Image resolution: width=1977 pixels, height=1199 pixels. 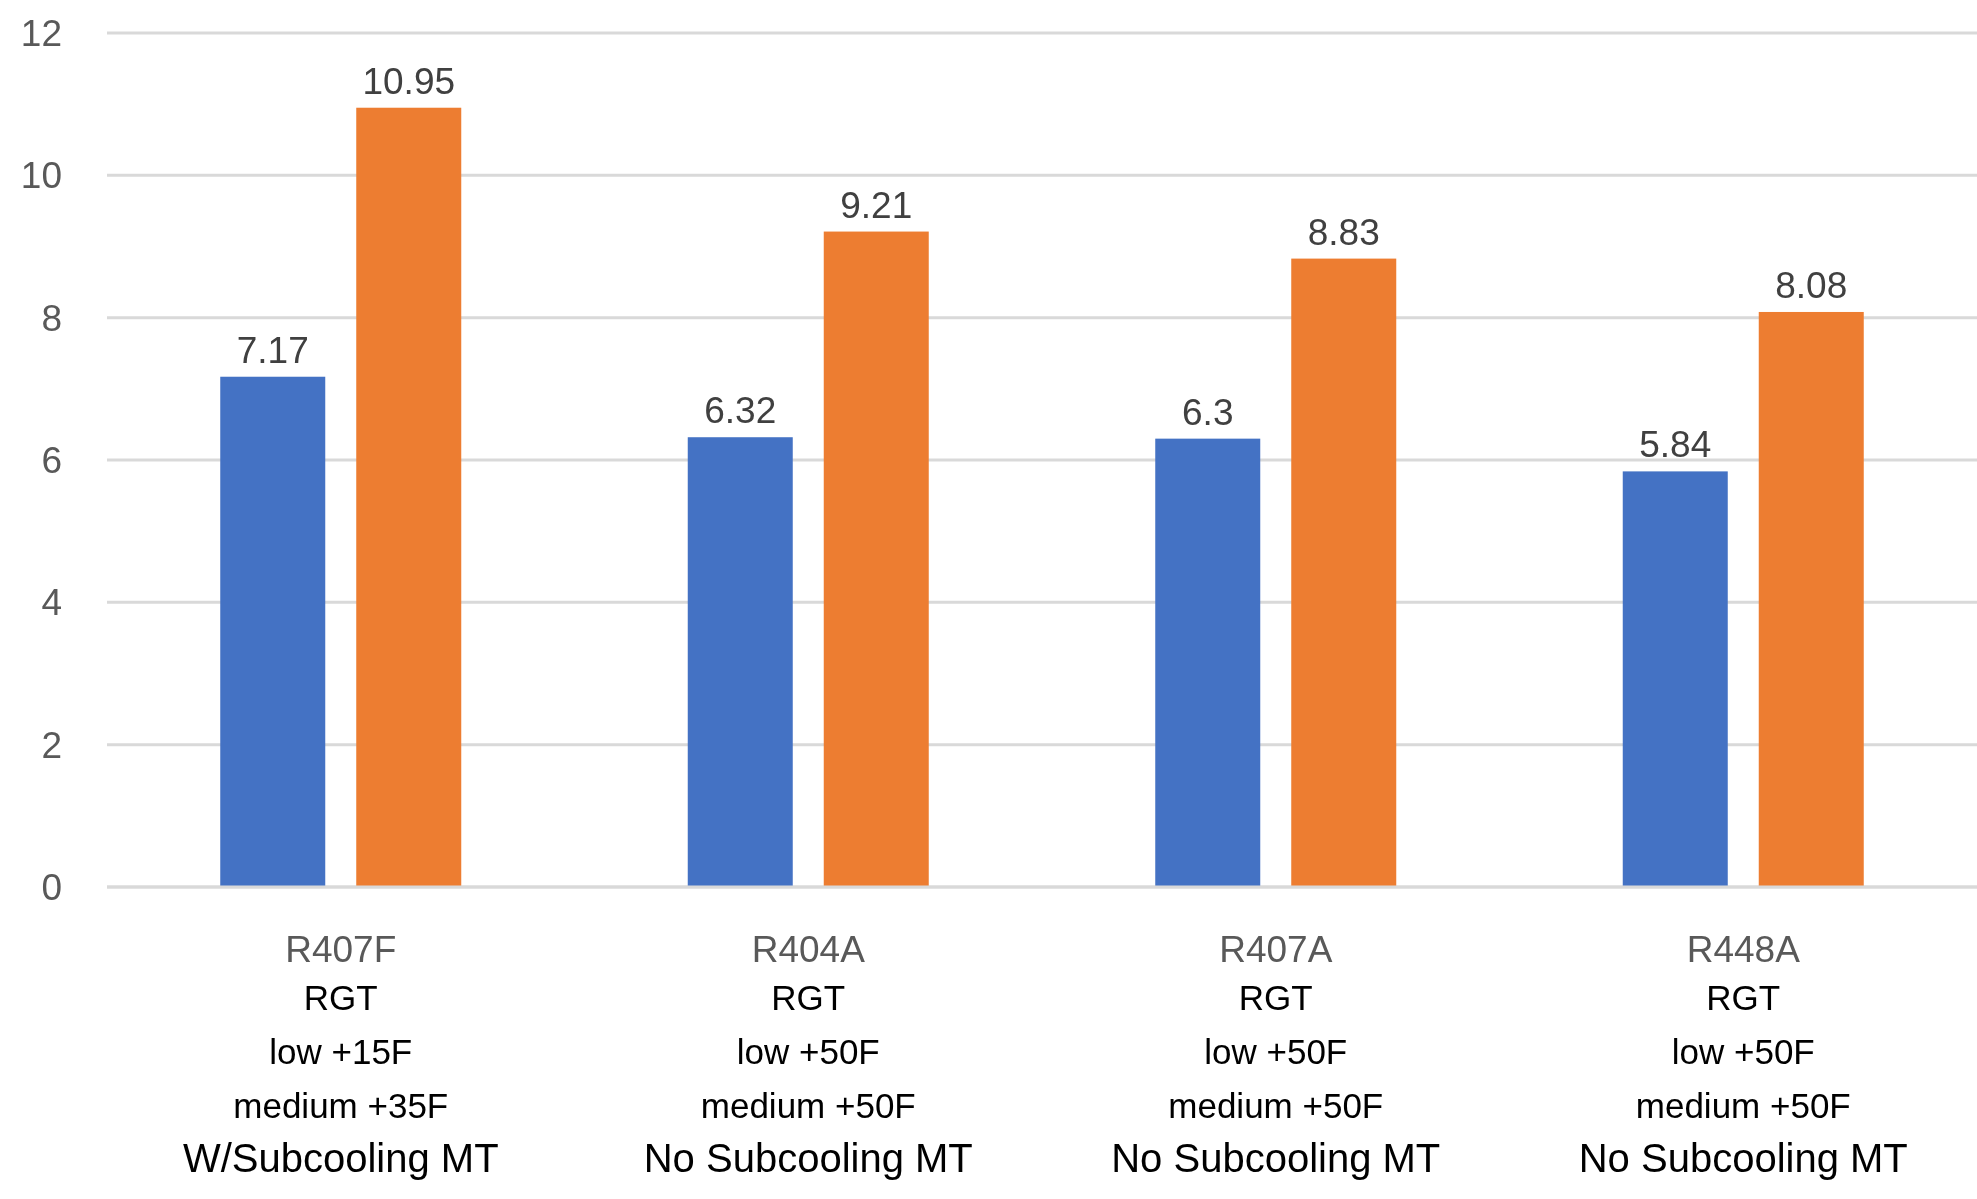 I want to click on text: RGT low +15F medium +35F W/Subcooling MT, so click(x=340, y=1079).